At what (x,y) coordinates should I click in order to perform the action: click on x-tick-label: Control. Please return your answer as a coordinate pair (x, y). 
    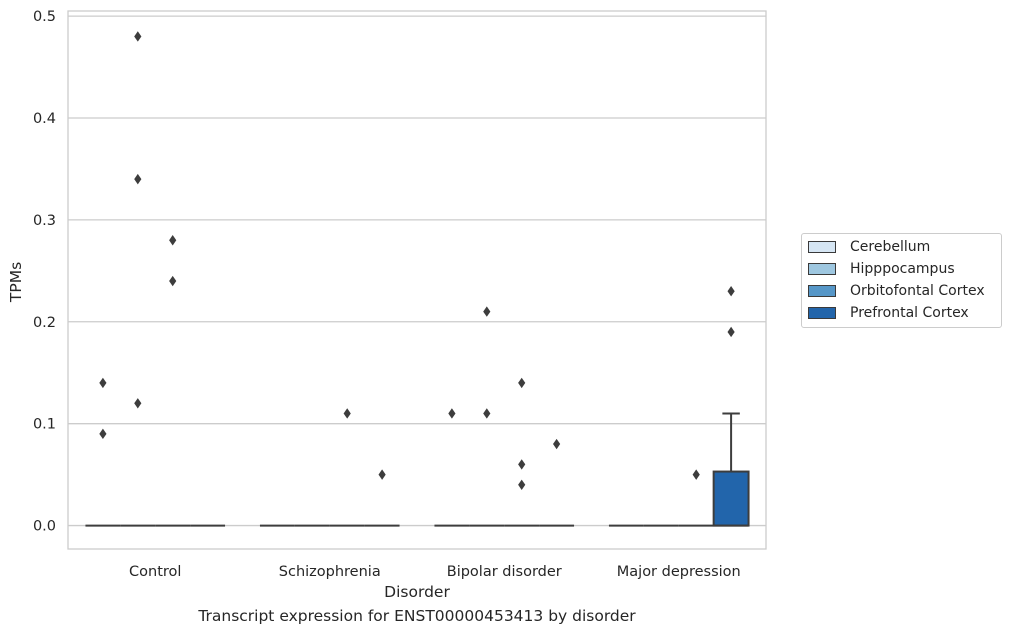
    Looking at the image, I should click on (155, 572).